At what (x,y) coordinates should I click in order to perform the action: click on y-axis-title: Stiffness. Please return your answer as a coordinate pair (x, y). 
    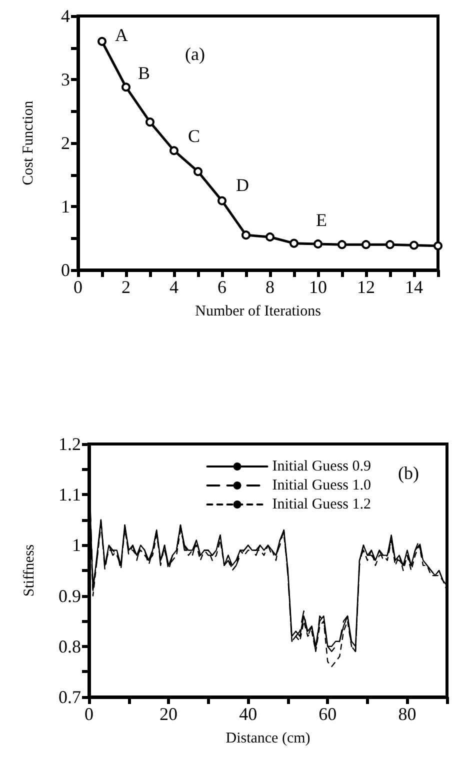
    Looking at the image, I should click on (30, 570).